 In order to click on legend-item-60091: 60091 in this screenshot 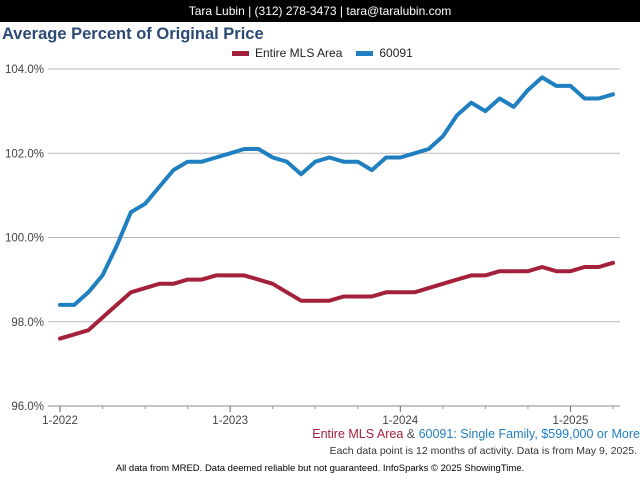, I will do `click(384, 53)`.